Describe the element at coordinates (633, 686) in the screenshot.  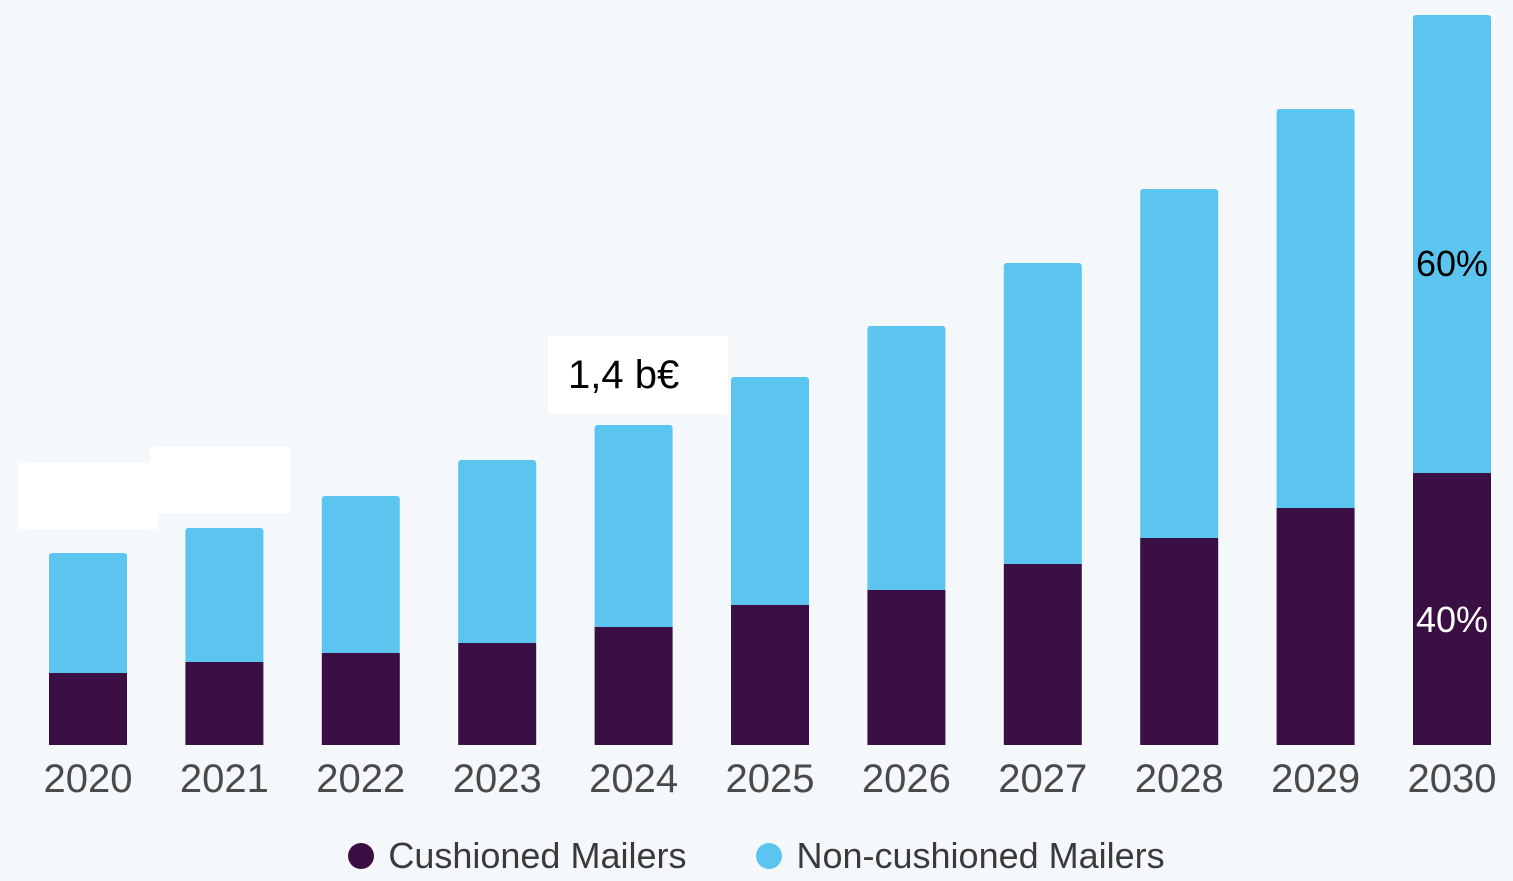
I see `bar-cushioned-2024` at that location.